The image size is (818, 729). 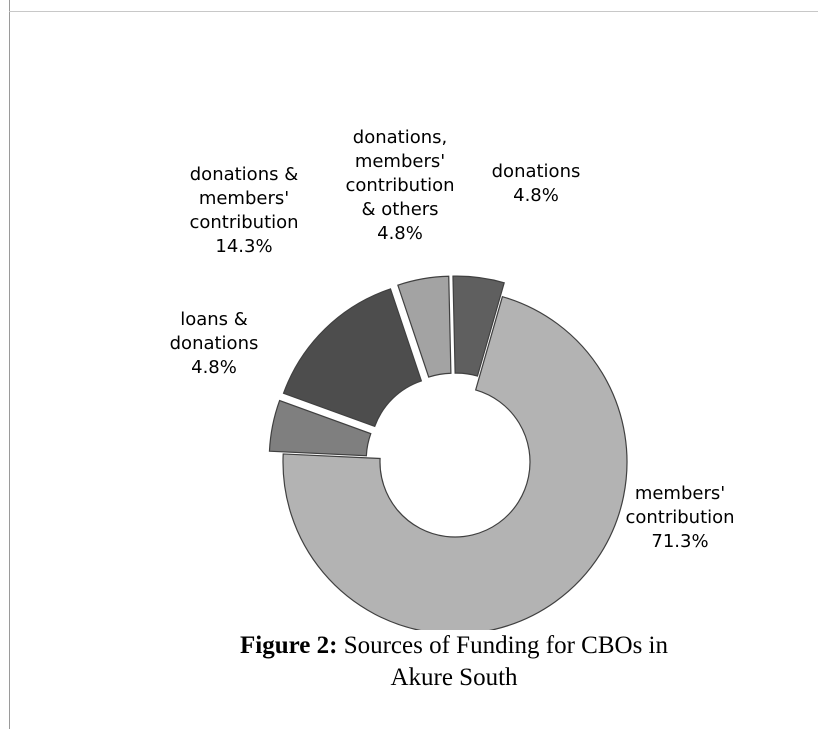 I want to click on caption-figure-number: Figure 2:, so click(x=289, y=645).